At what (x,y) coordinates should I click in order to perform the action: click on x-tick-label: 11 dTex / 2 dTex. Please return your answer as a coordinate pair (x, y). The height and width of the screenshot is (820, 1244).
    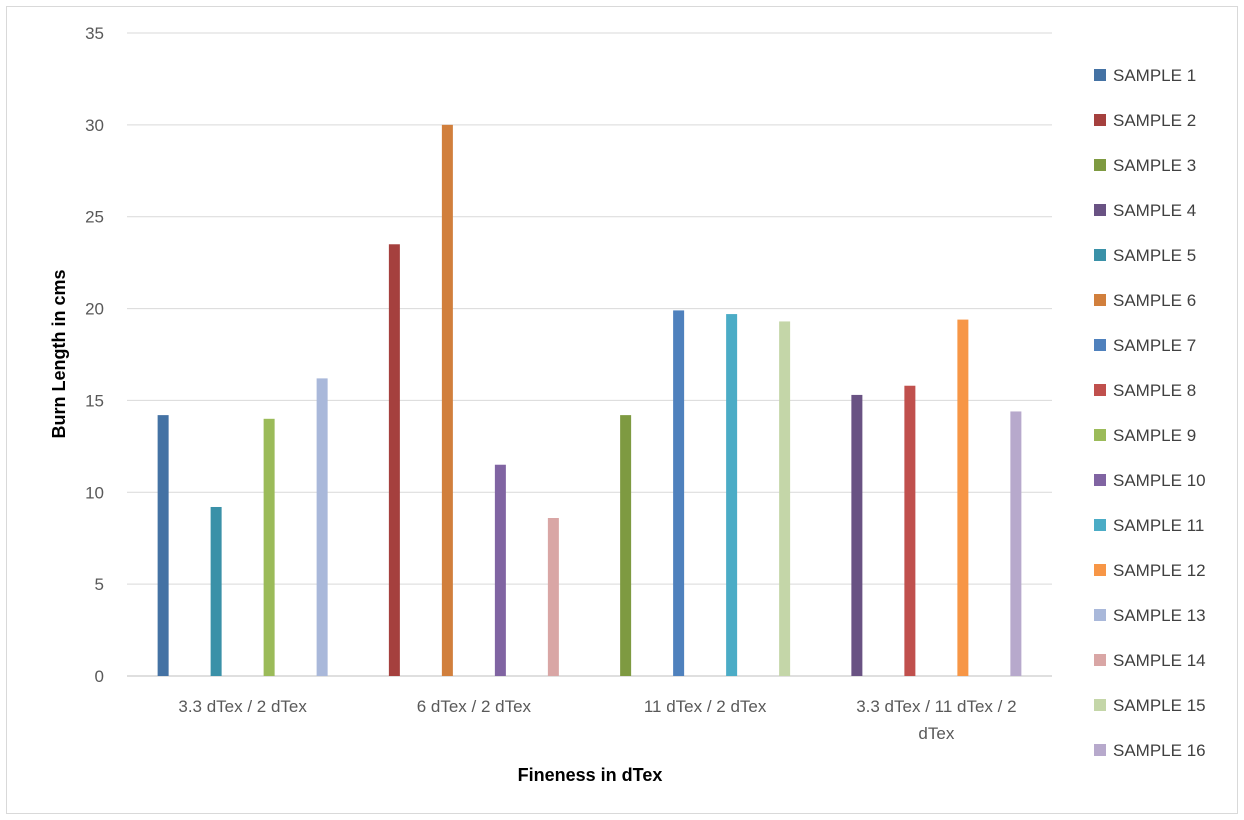
    Looking at the image, I should click on (705, 706).